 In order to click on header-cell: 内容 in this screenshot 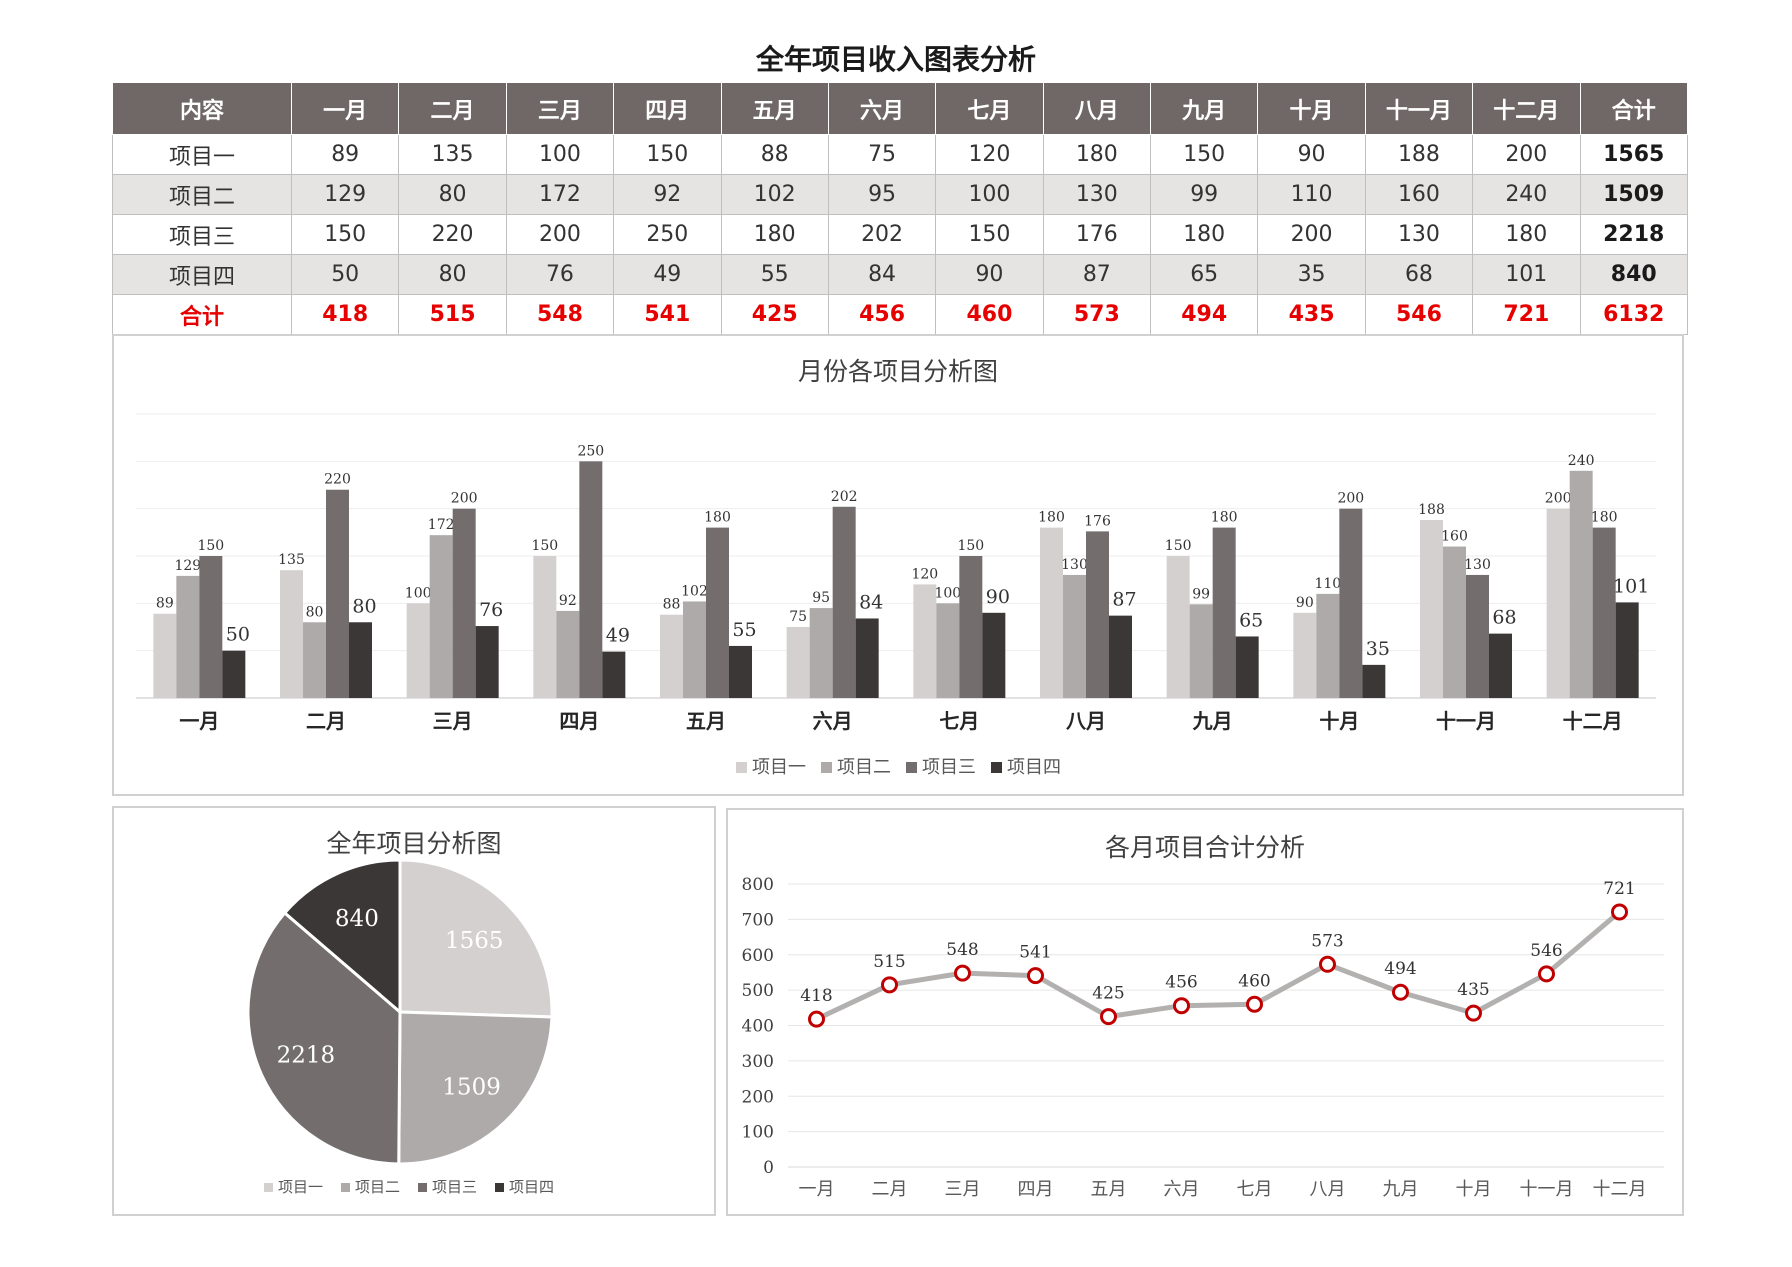, I will do `click(202, 108)`.